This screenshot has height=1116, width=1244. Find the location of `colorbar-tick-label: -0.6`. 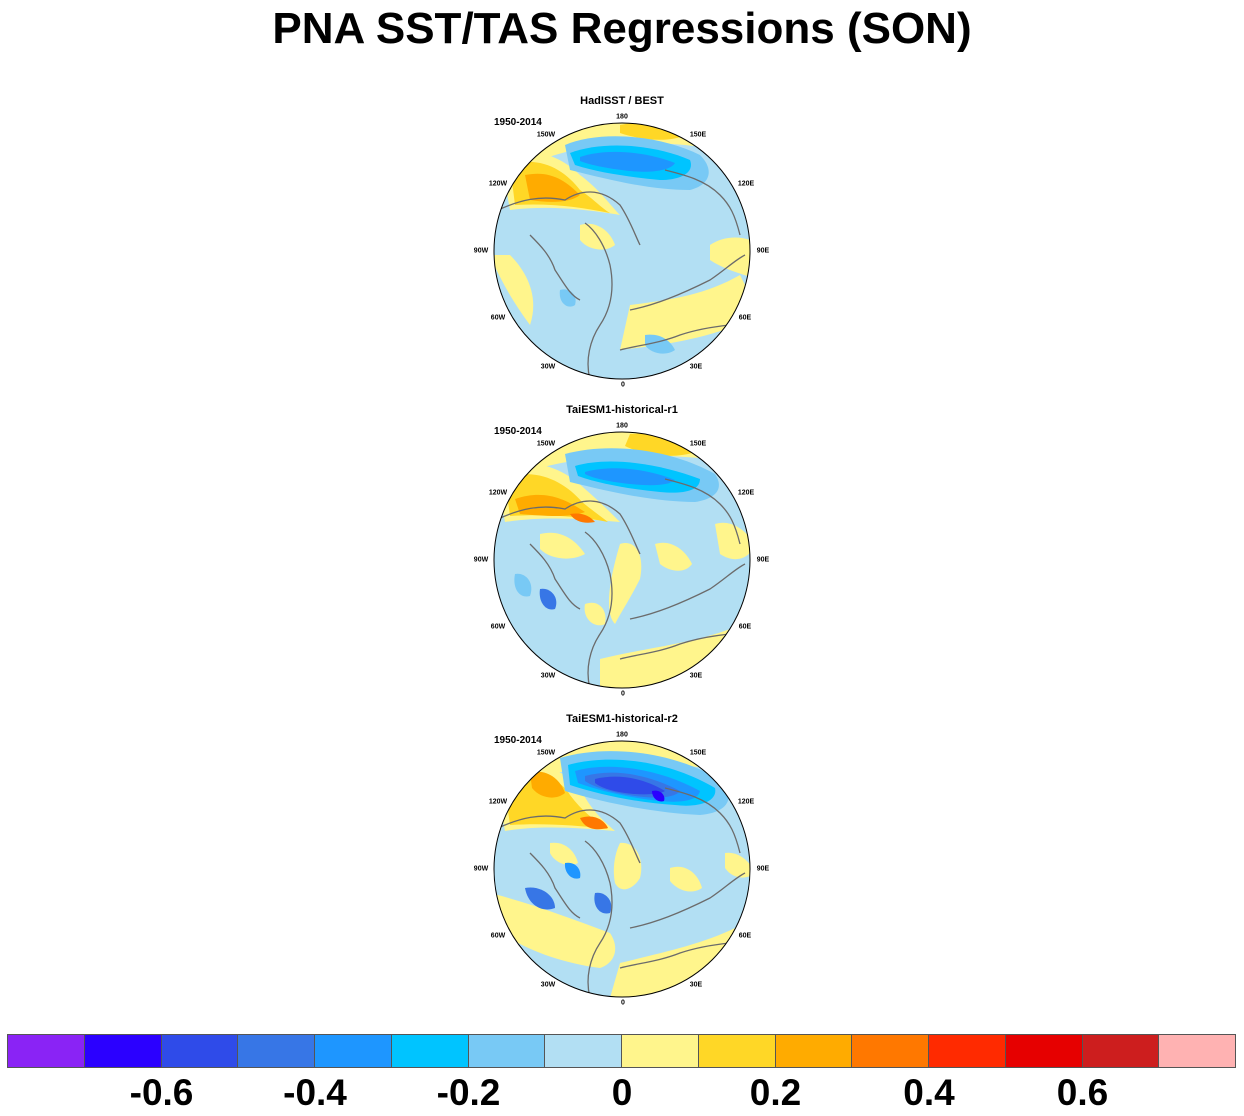

colorbar-tick-label: -0.6 is located at coordinates (161, 1092).